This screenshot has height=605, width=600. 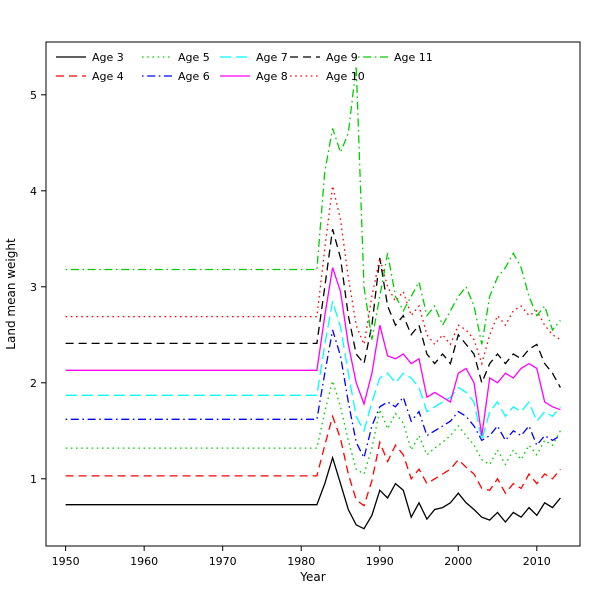 What do you see at coordinates (380, 561) in the screenshot?
I see `x-tick-label: 1990` at bounding box center [380, 561].